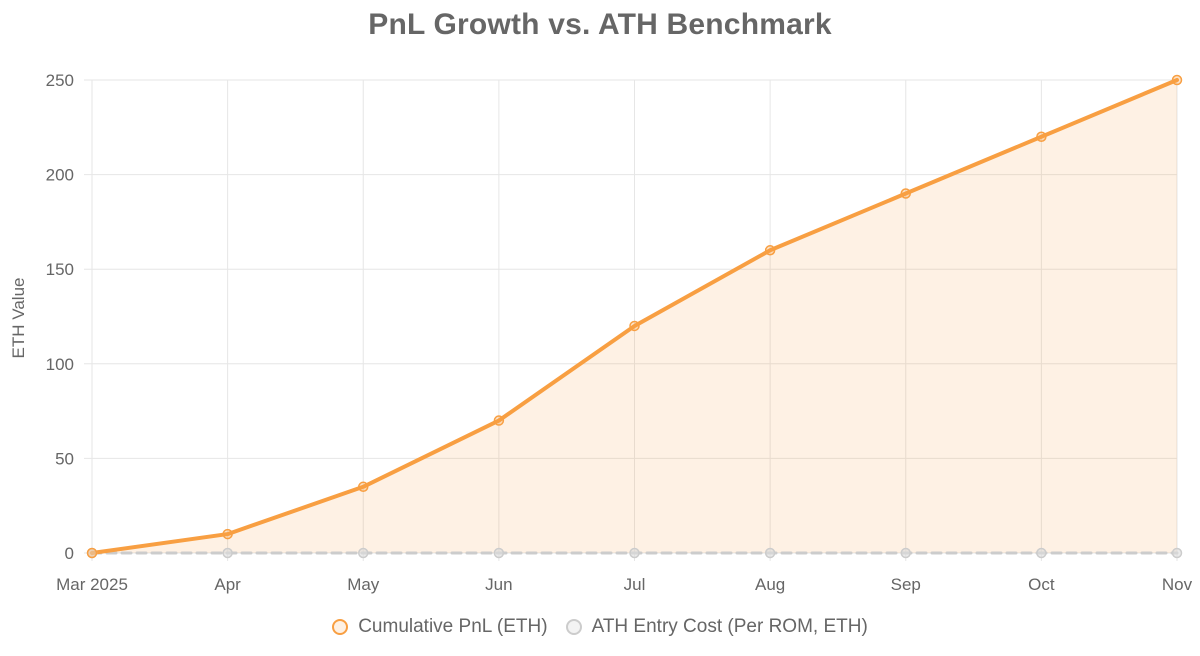 The height and width of the screenshot is (656, 1200). I want to click on x-tick-label-3: Jun, so click(498, 584).